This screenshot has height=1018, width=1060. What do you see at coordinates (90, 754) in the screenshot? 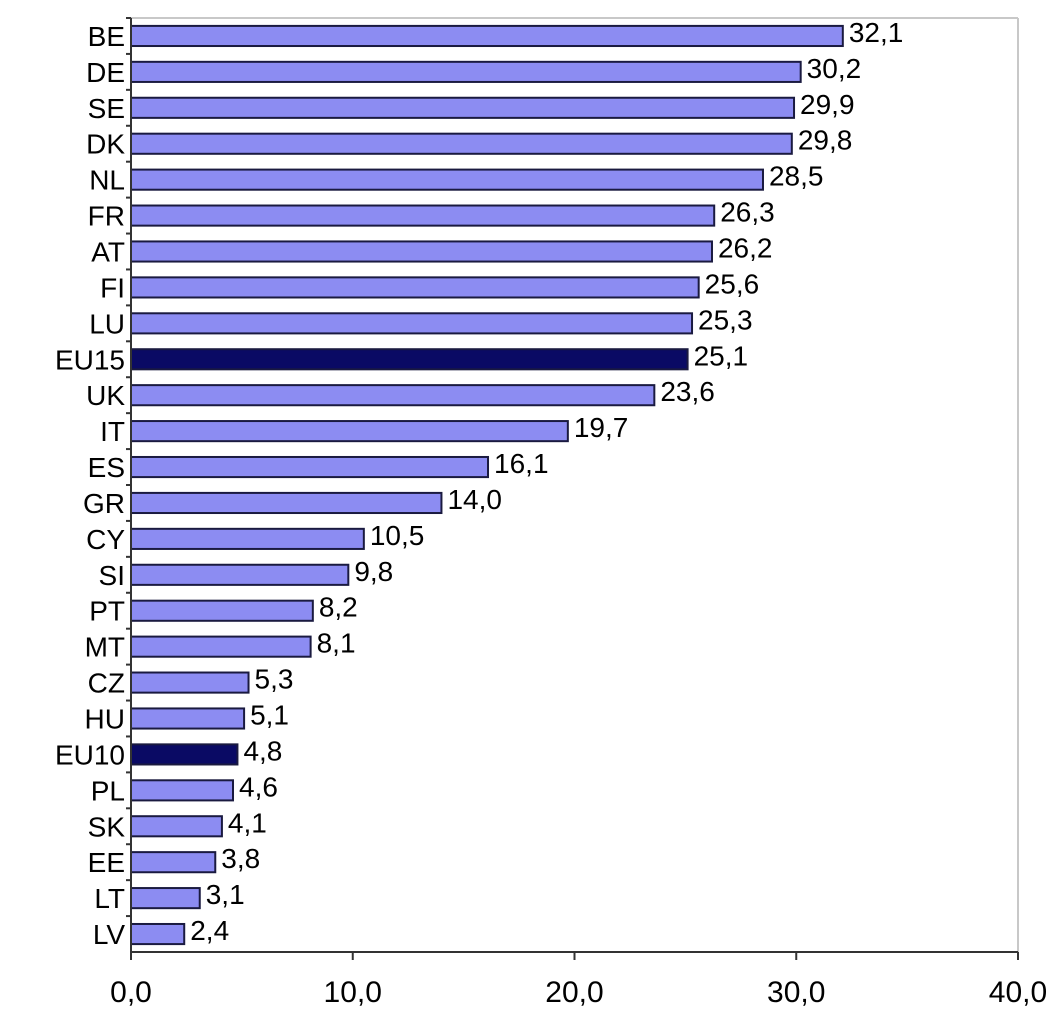
I see `category-label: EU10` at bounding box center [90, 754].